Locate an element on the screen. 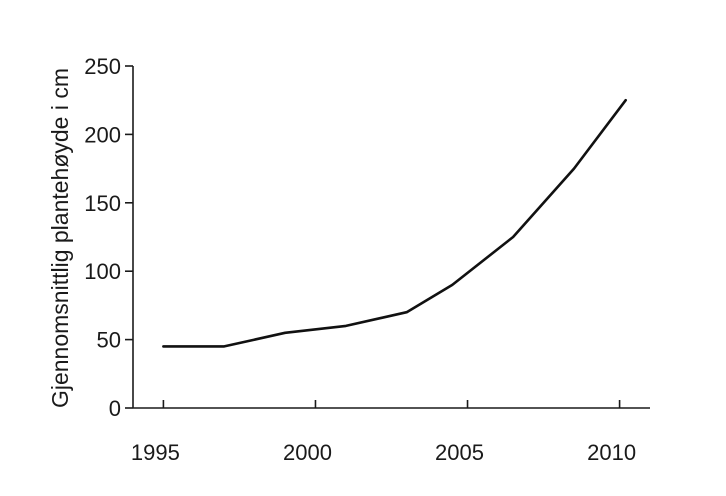 This screenshot has width=726, height=496. y-tick-label: 100 is located at coordinates (102, 271).